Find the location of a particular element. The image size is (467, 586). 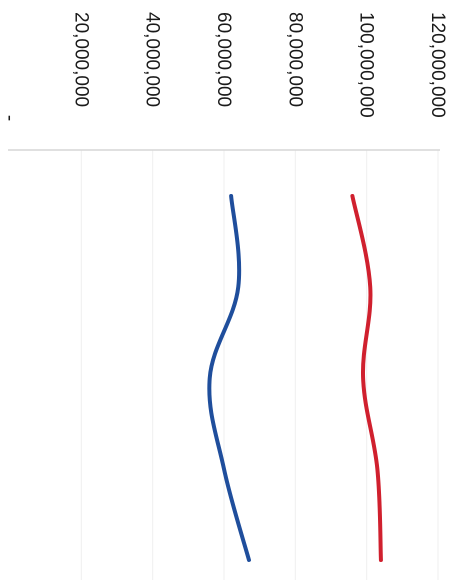

value-tick-label: 60,000,000 is located at coordinates (223, 59).